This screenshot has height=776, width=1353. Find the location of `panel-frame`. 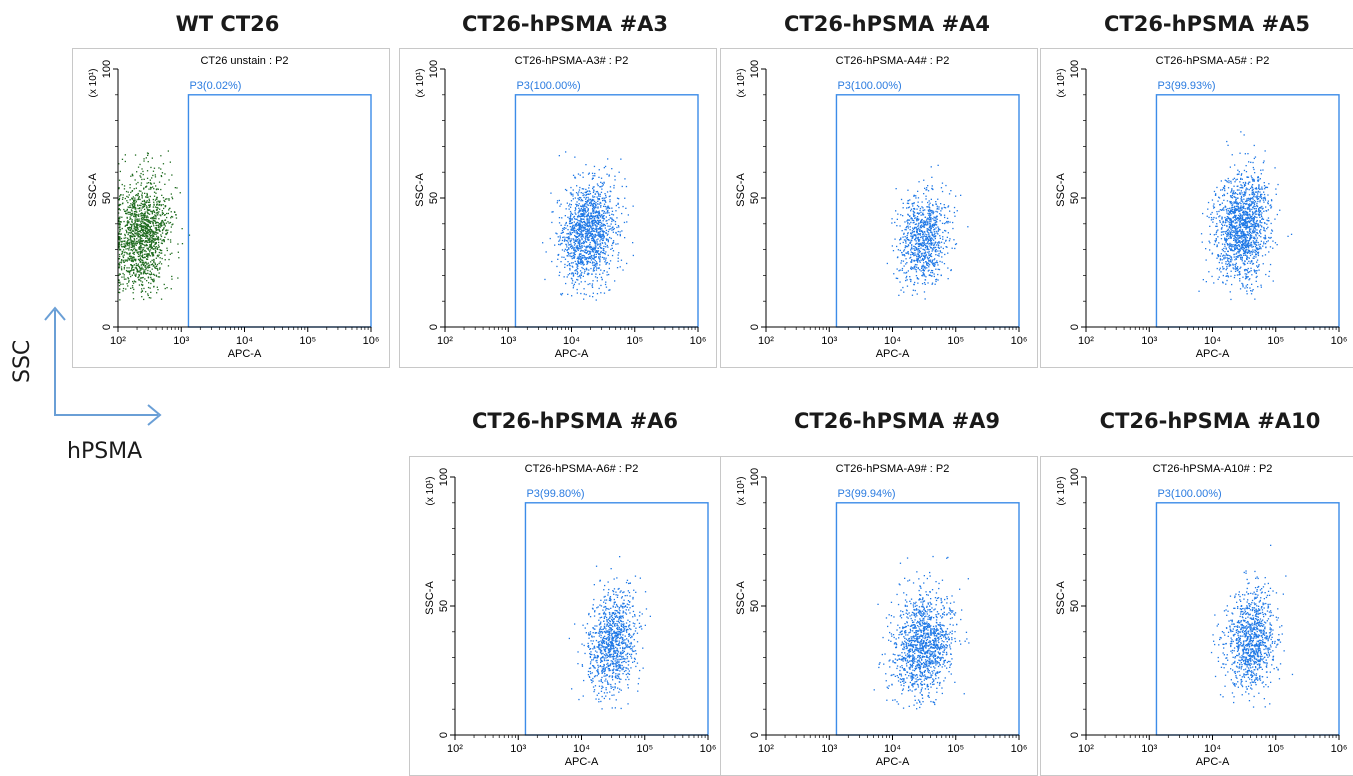

panel-frame is located at coordinates (1197, 208).